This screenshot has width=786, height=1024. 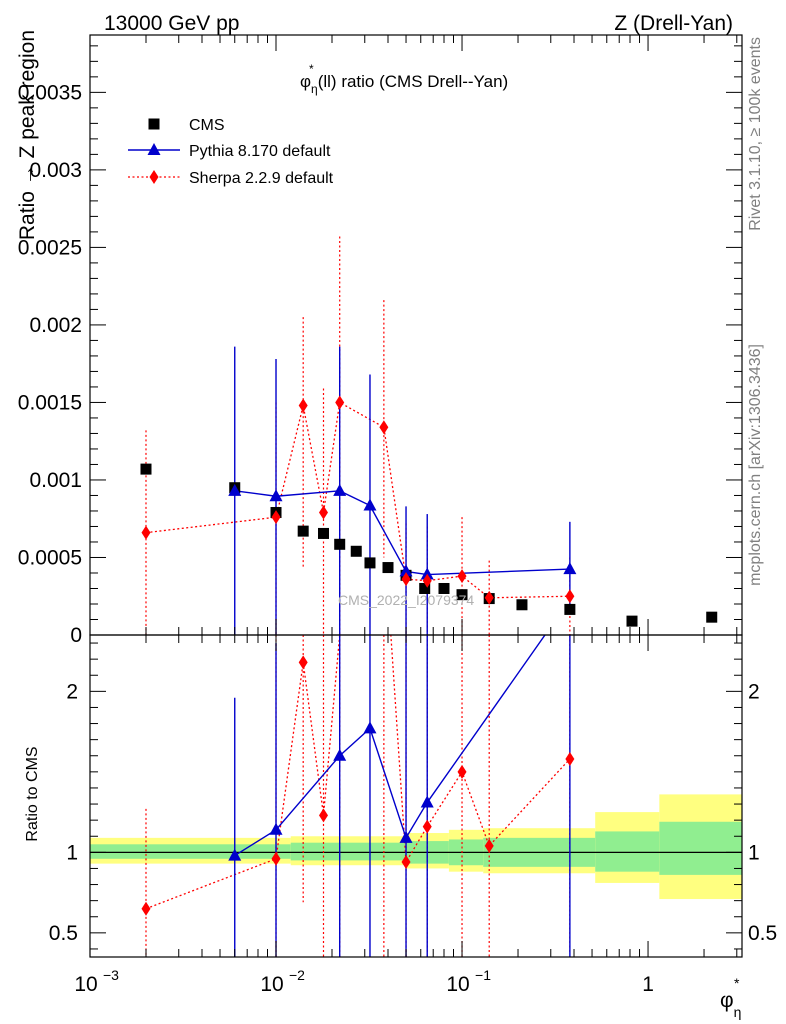 I want to click on main-ytick-label: 0.0005, so click(x=50, y=557).